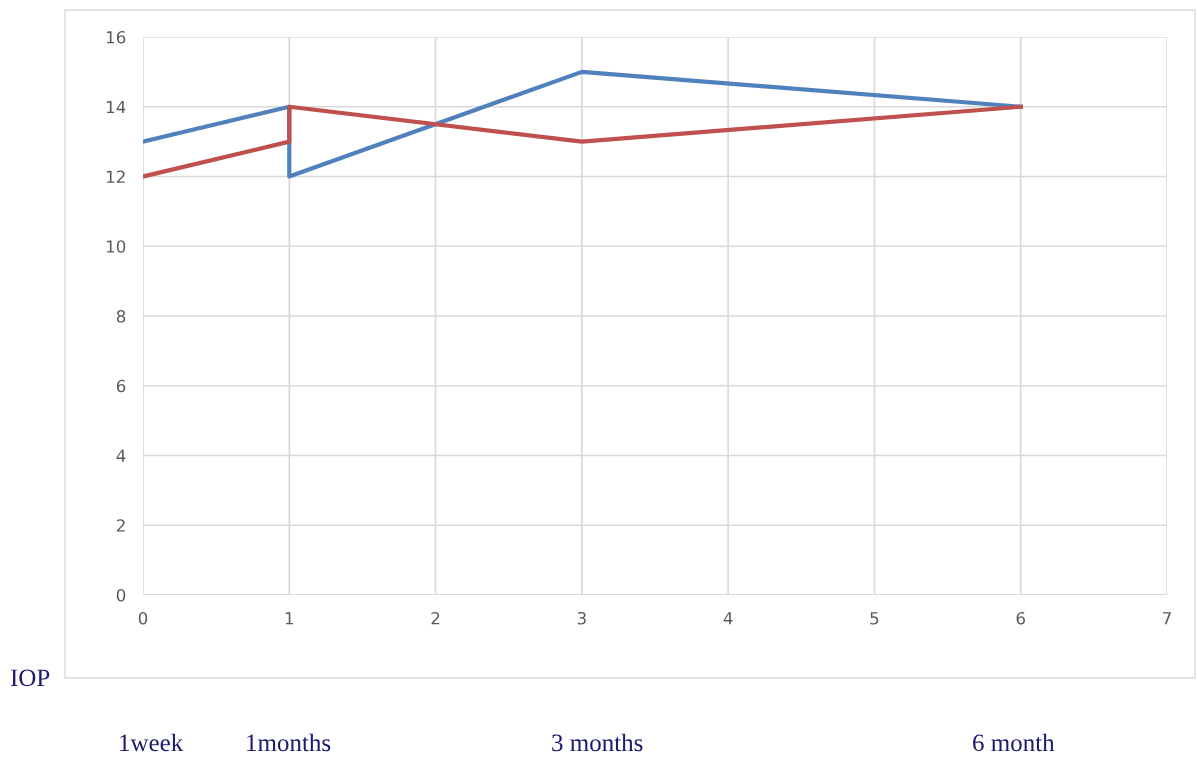 This screenshot has width=1197, height=759. What do you see at coordinates (435, 618) in the screenshot?
I see `x-tick-label: 2` at bounding box center [435, 618].